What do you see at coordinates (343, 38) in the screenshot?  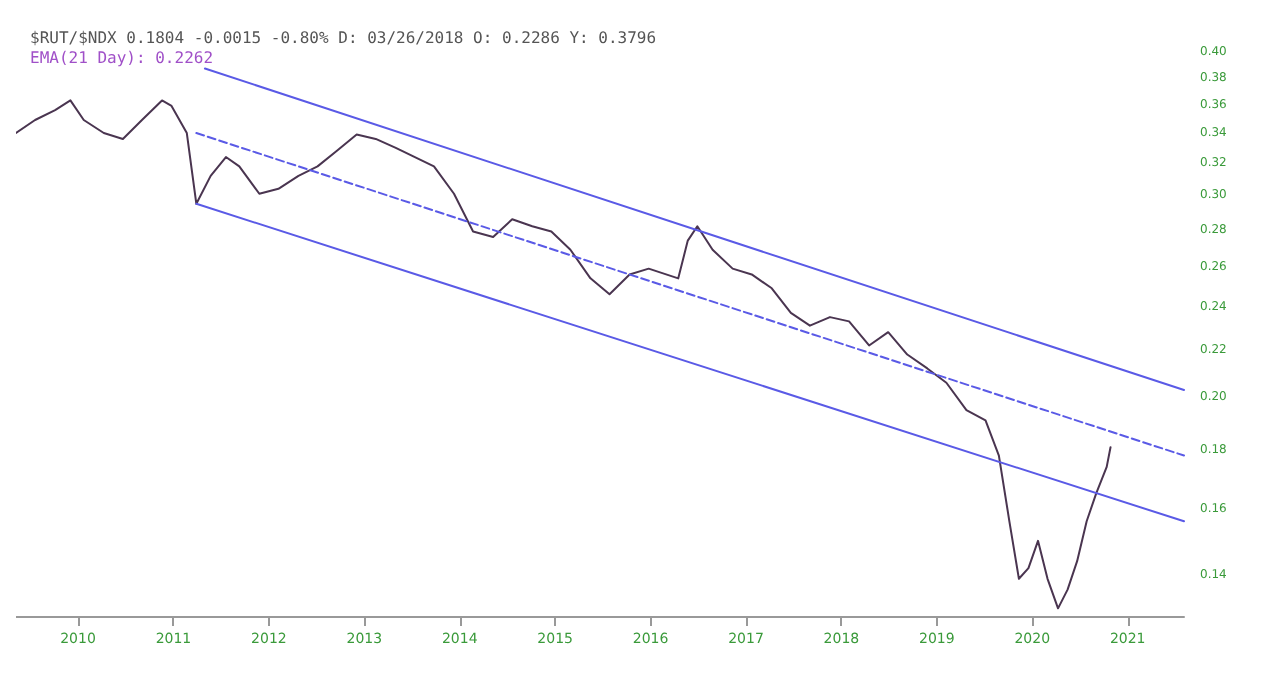 I see `text: $RUT/$NDX 0.1804 -0.0015 -0.80% D: 03/26/2018 O: 0.2286 Y: 0.3796` at bounding box center [343, 38].